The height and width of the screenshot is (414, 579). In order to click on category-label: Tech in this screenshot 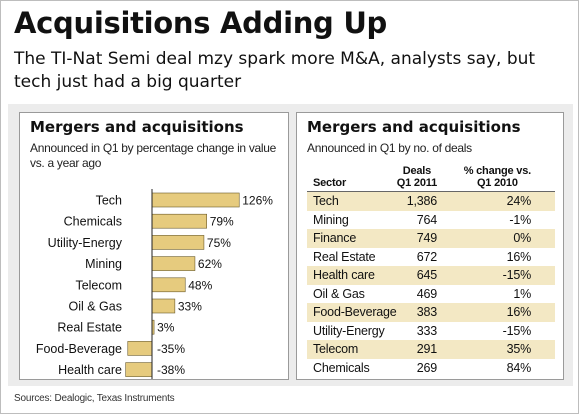, I will do `click(109, 201)`.